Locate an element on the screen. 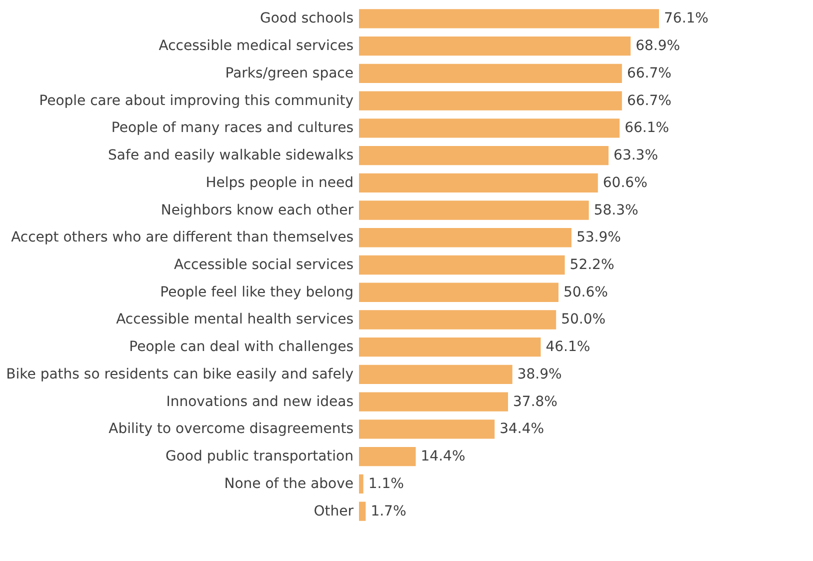  data-label: 50.6% is located at coordinates (585, 292).